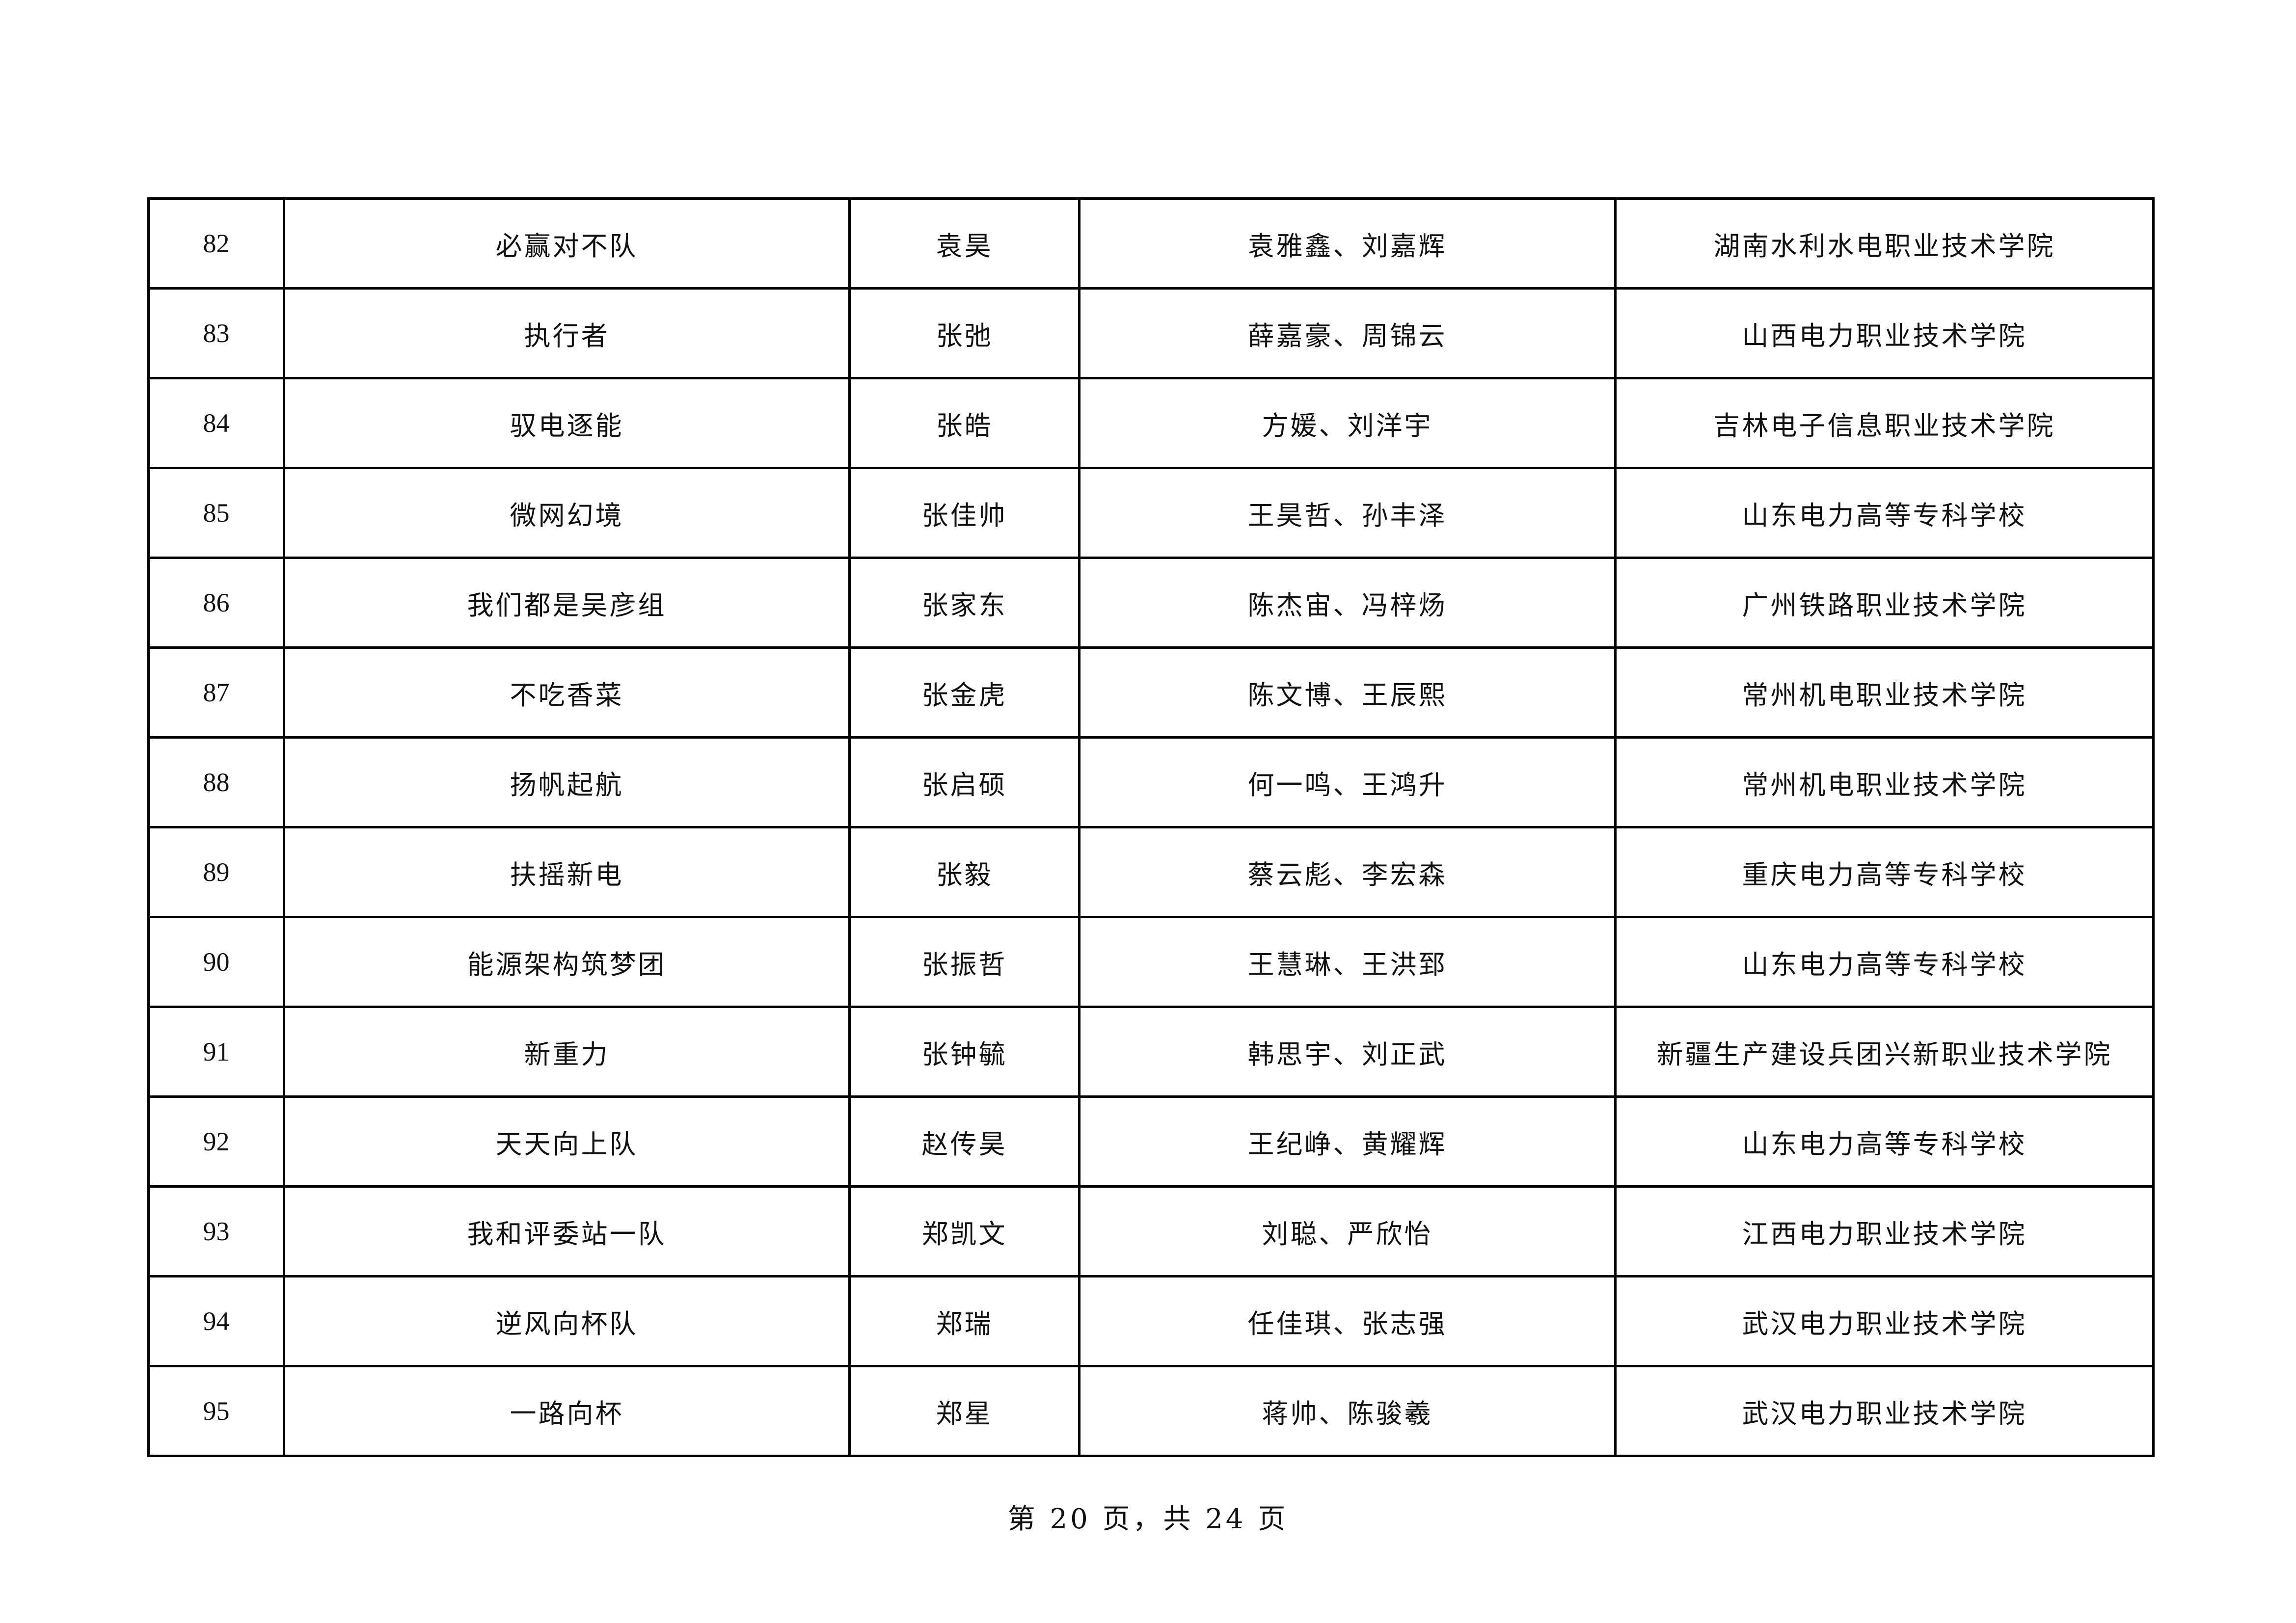  I want to click on table-row: 92 天天向上队 赵传昊 王纪峥、黄耀辉 山东电力高等专科学校, so click(1151, 1141).